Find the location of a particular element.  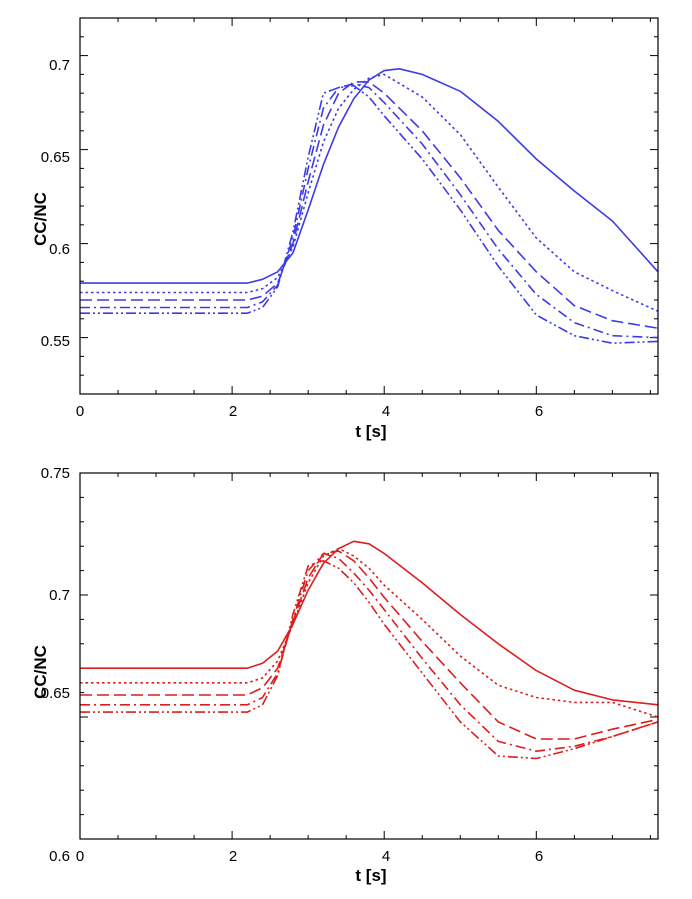

top-x-tick-label: 0 is located at coordinates (80, 411).